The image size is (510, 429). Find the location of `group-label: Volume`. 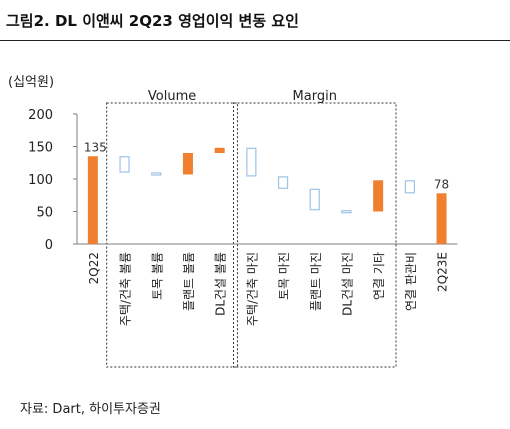

group-label: Volume is located at coordinates (172, 96).